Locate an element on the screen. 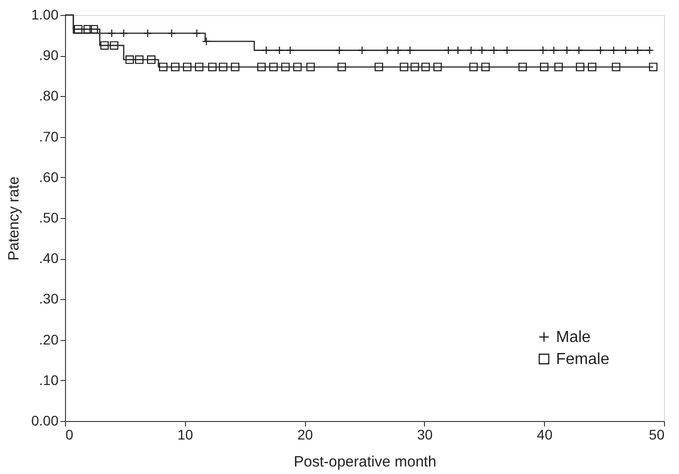 The width and height of the screenshot is (679, 474). y-tick-label: .30 is located at coordinates (49, 298).